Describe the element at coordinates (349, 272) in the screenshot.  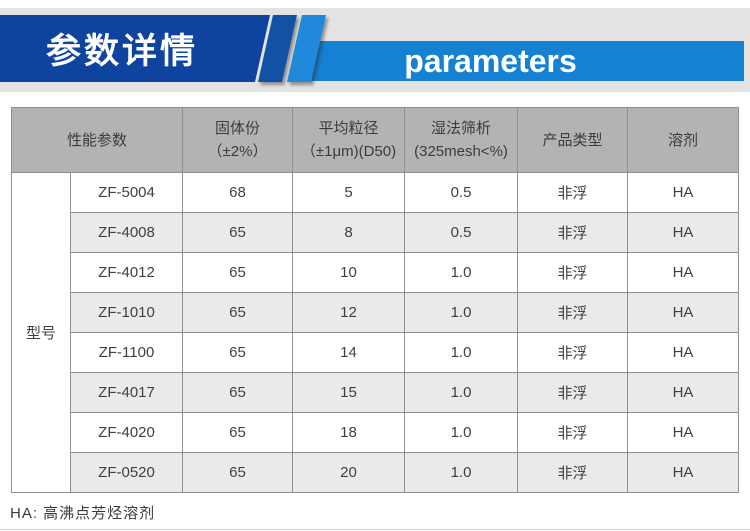
I see `cell-size: 10` at that location.